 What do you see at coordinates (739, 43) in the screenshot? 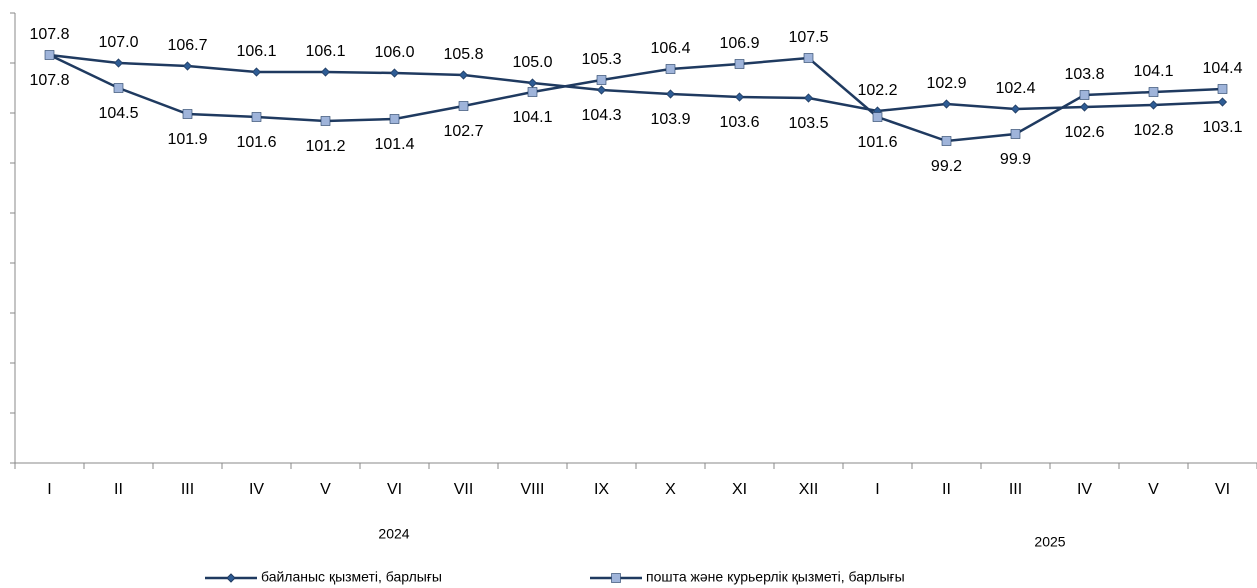
I see `data-label: 106.9` at bounding box center [739, 43].